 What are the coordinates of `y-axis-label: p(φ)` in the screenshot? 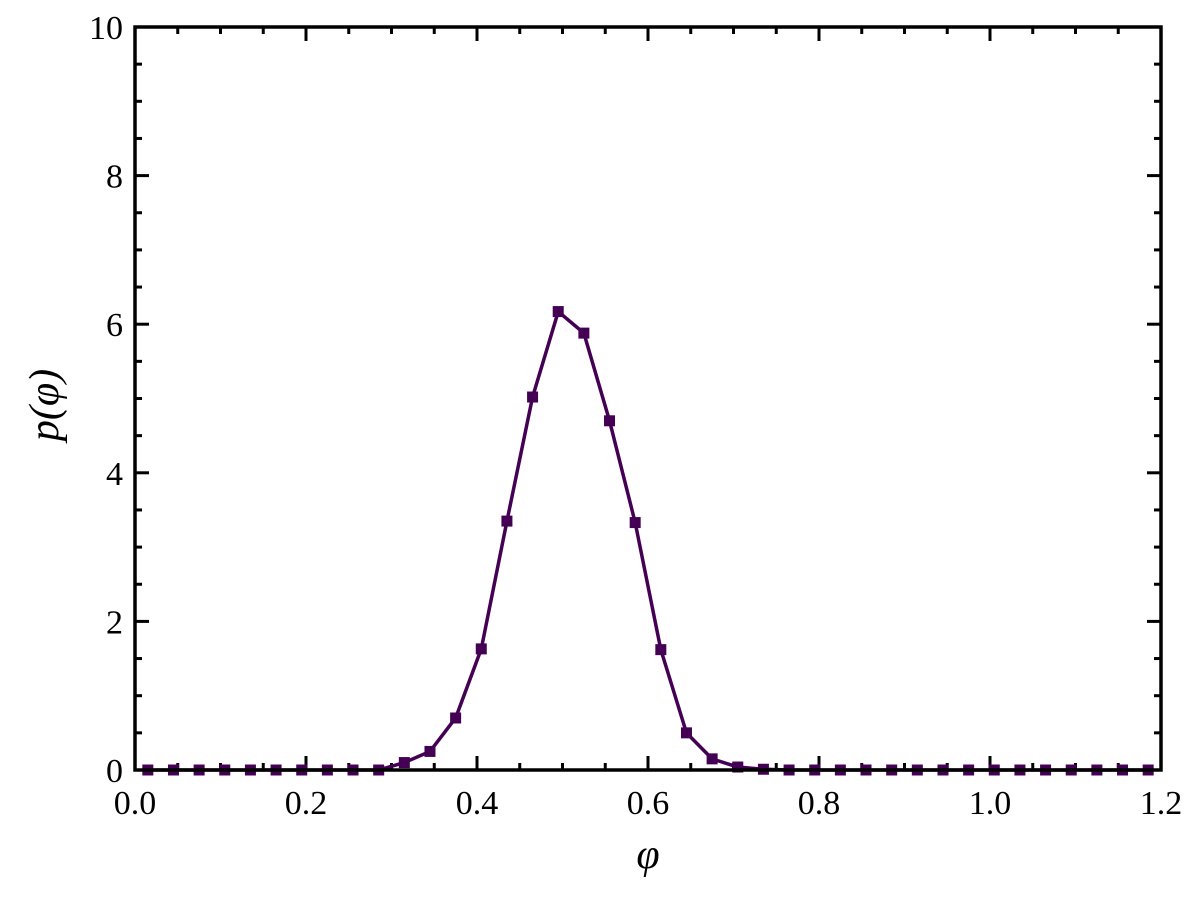 It's located at (45, 406).